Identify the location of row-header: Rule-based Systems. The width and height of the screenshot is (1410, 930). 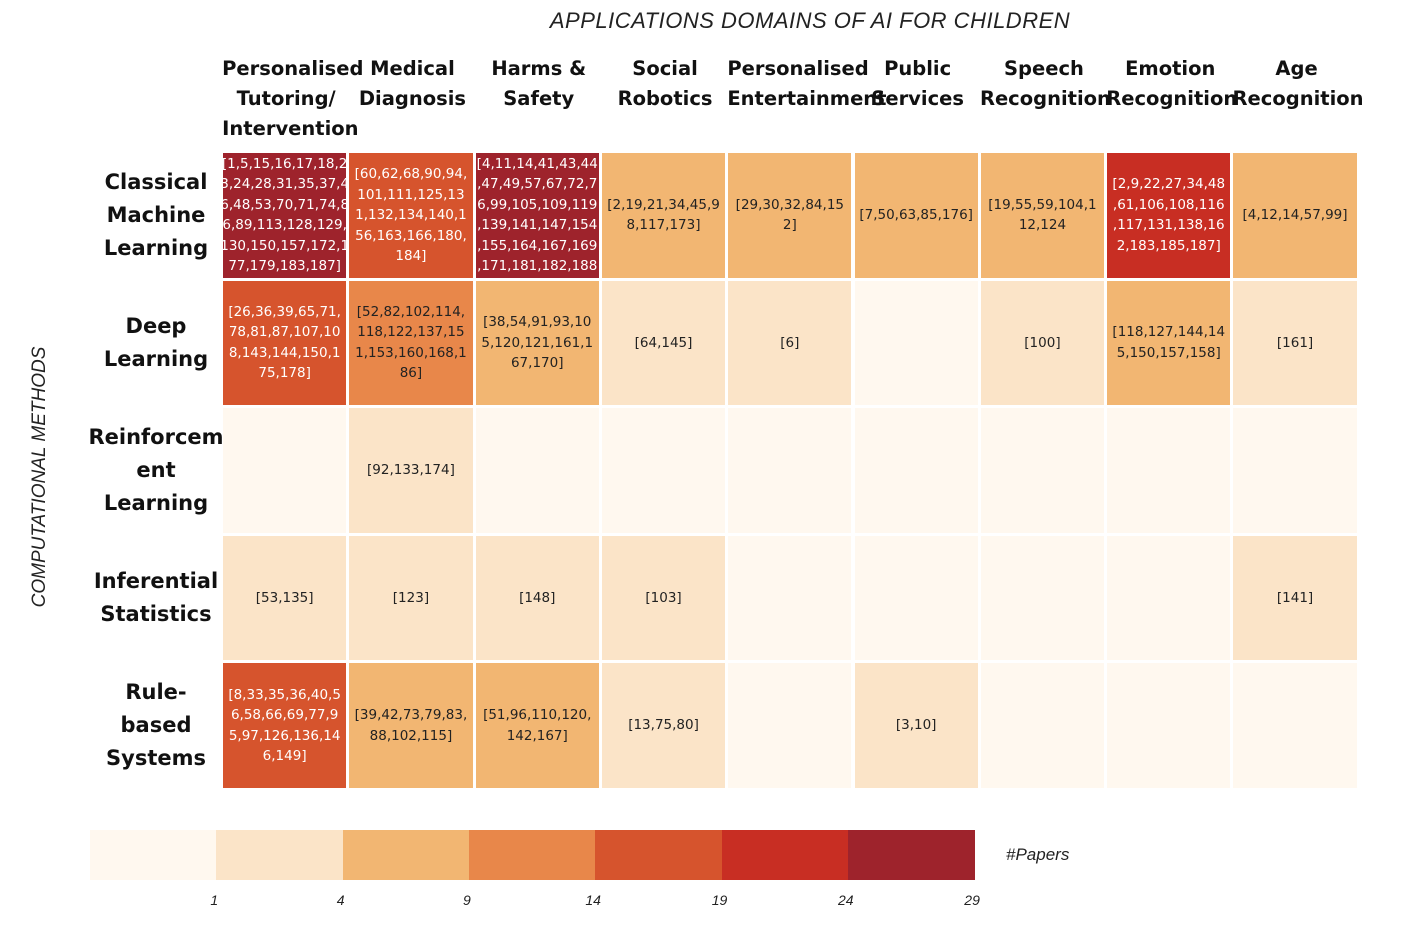
(156, 725).